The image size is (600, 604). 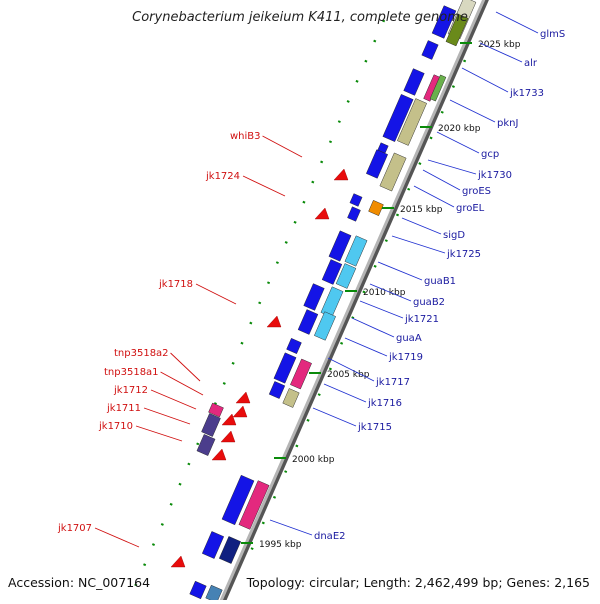 I want to click on forward-gene-label: dnaE2, so click(x=330, y=536).